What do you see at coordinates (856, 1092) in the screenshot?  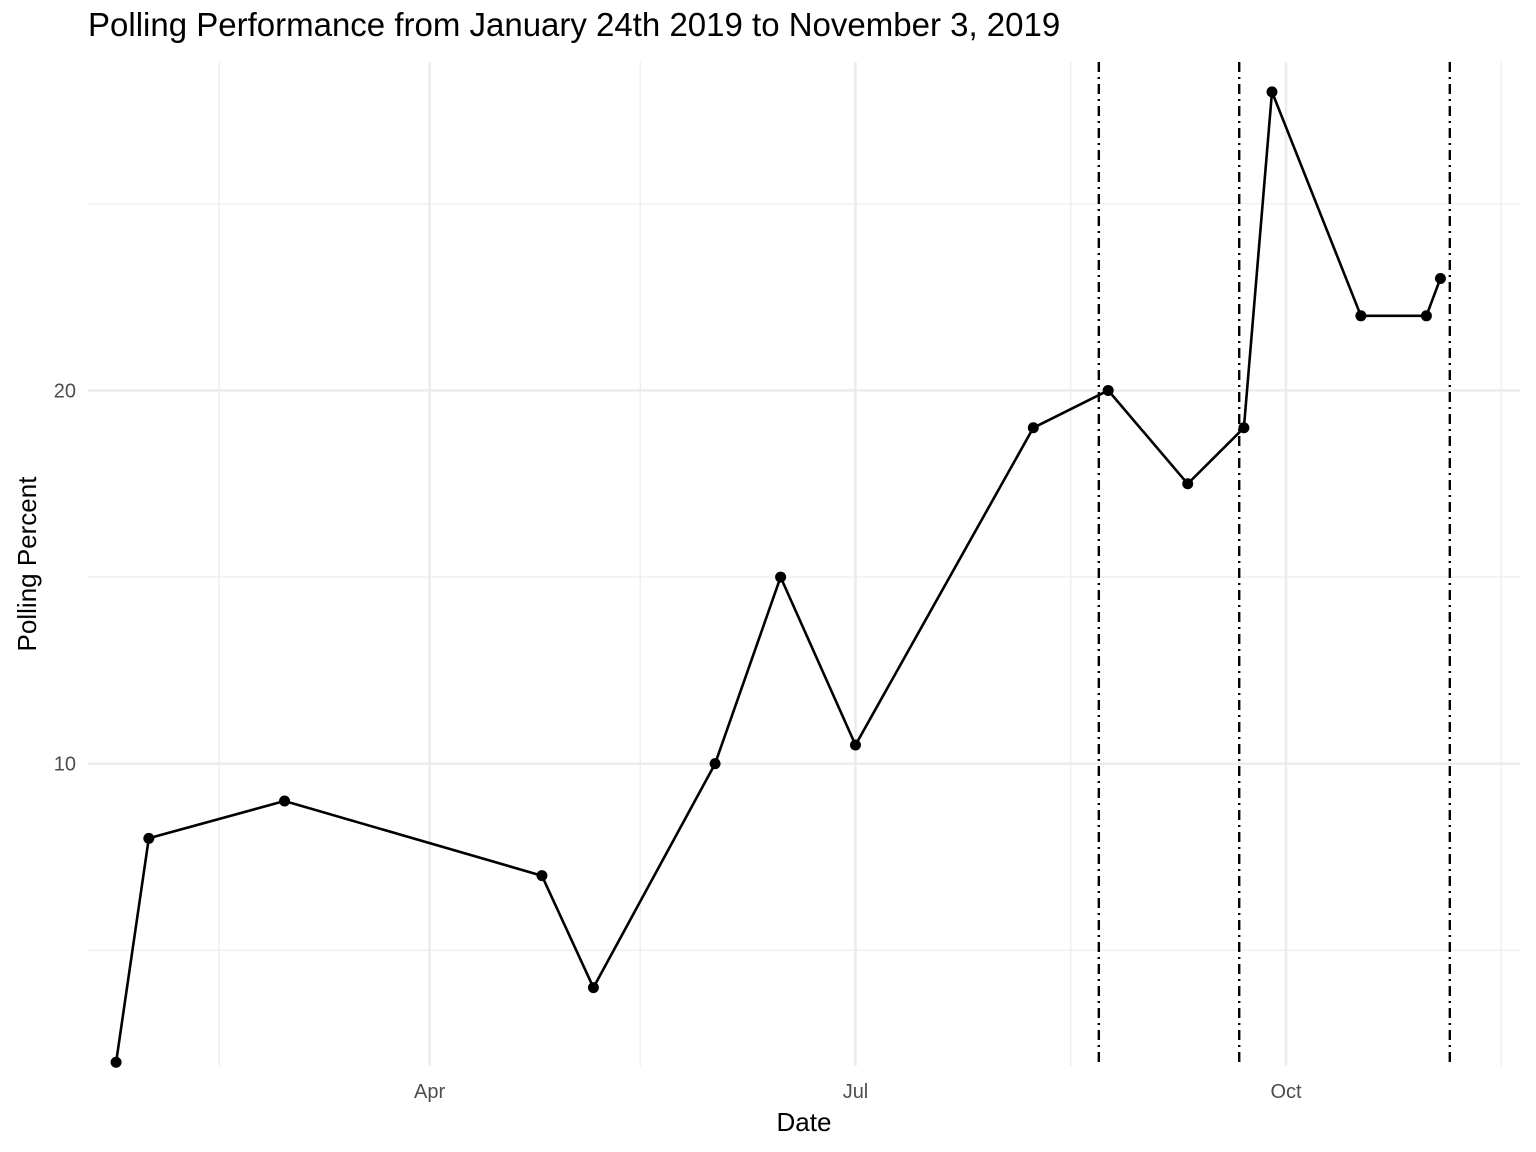 I see `x-tick-label: Jul` at bounding box center [856, 1092].